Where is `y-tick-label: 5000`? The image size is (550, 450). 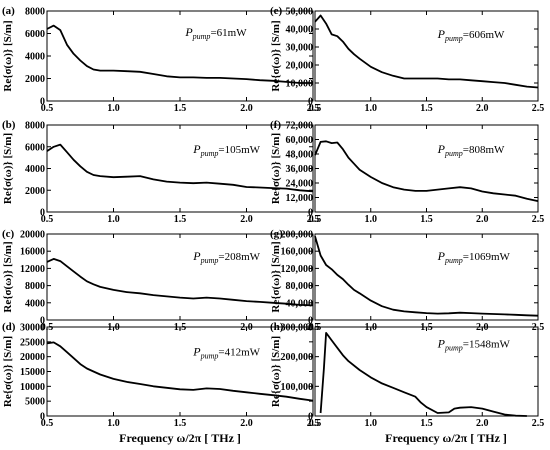 y-tick-label: 5000 is located at coordinates (35, 402).